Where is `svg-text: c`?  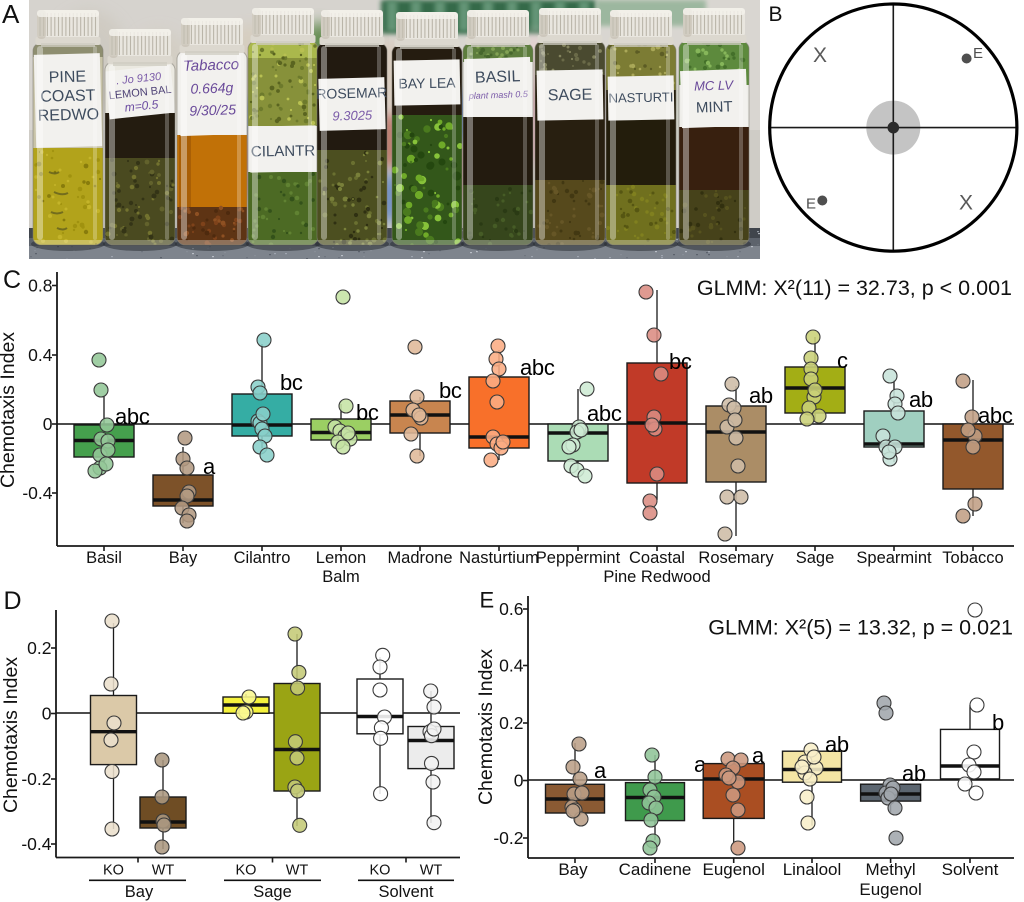
svg-text: c is located at coordinates (842, 360).